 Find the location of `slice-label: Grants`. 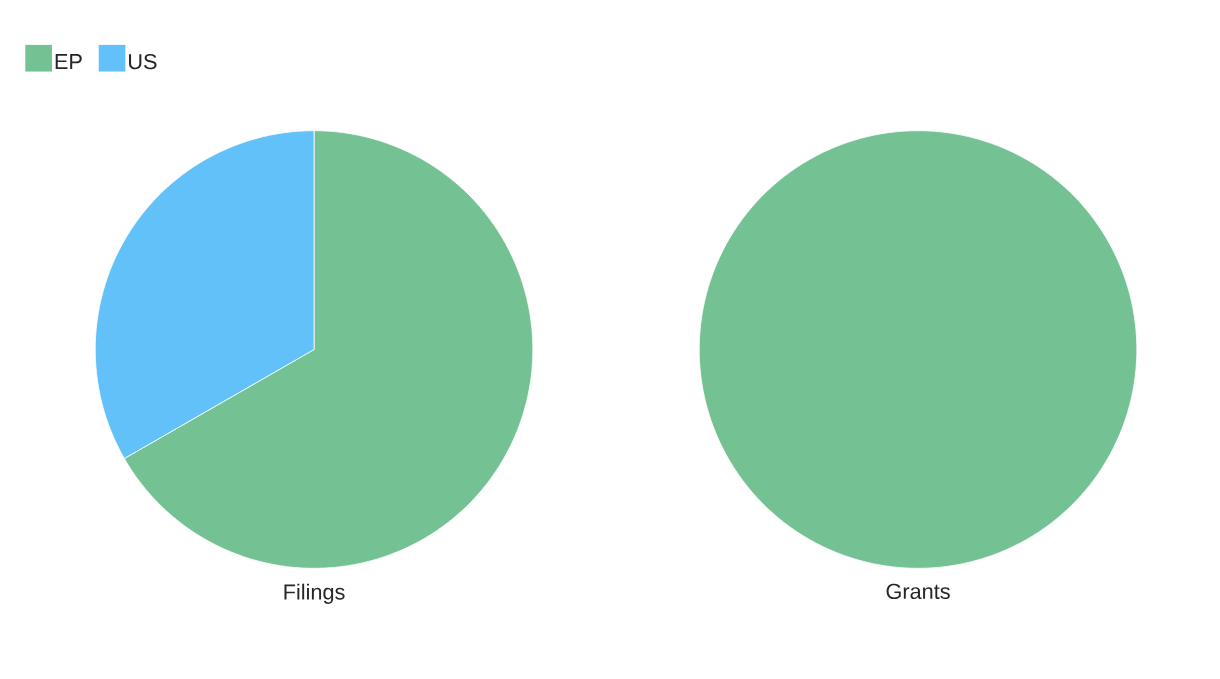

slice-label: Grants is located at coordinates (918, 591).